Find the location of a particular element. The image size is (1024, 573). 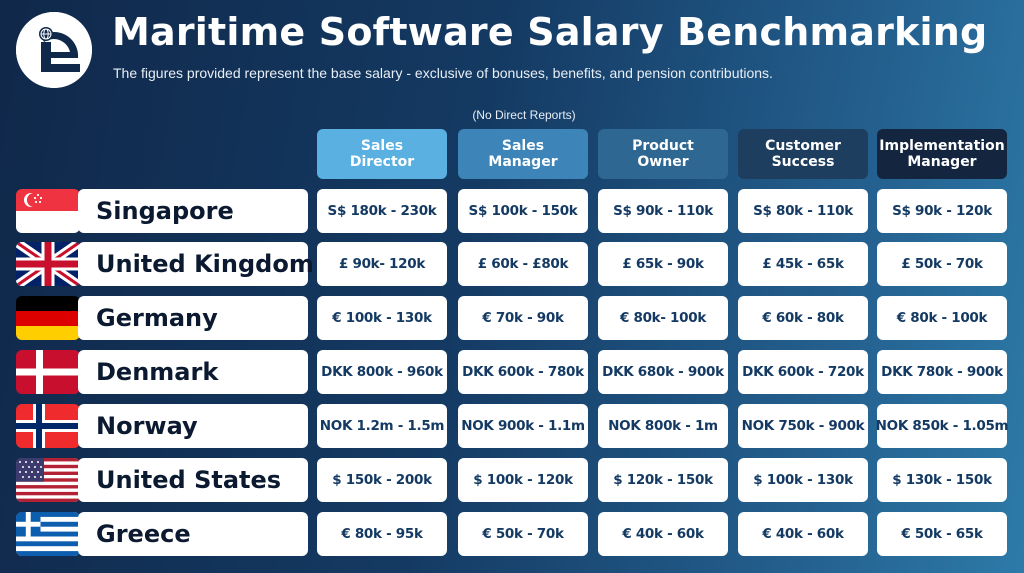

salary-cell: € 80k - 100k is located at coordinates (942, 318).